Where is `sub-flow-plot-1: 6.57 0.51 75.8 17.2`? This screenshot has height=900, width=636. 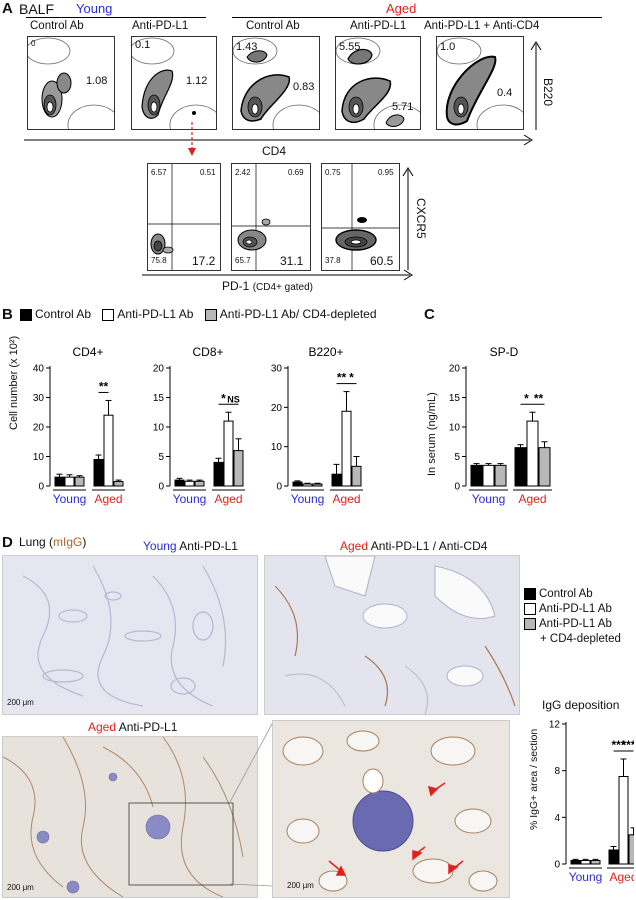 sub-flow-plot-1: 6.57 0.51 75.8 17.2 is located at coordinates (184, 217).